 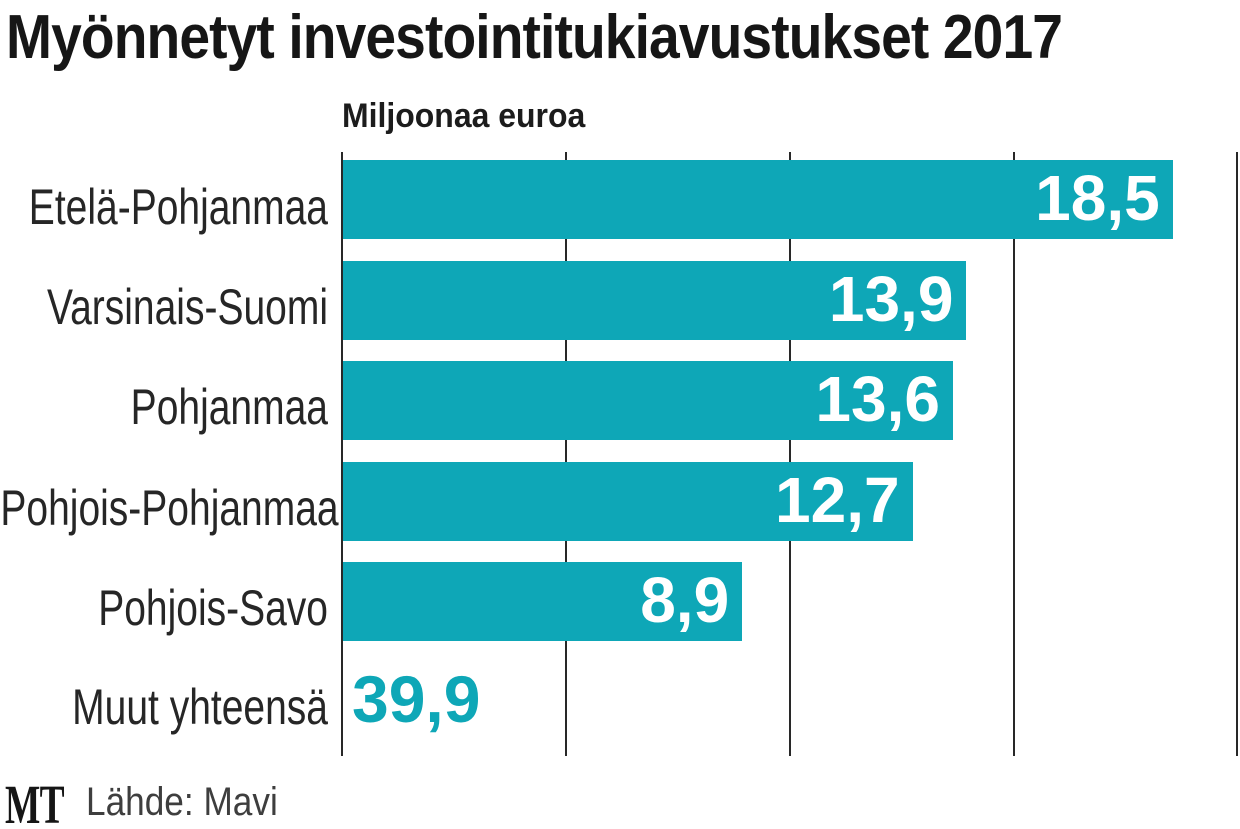 I want to click on bar-value-label: 13,9, so click(x=891, y=299).